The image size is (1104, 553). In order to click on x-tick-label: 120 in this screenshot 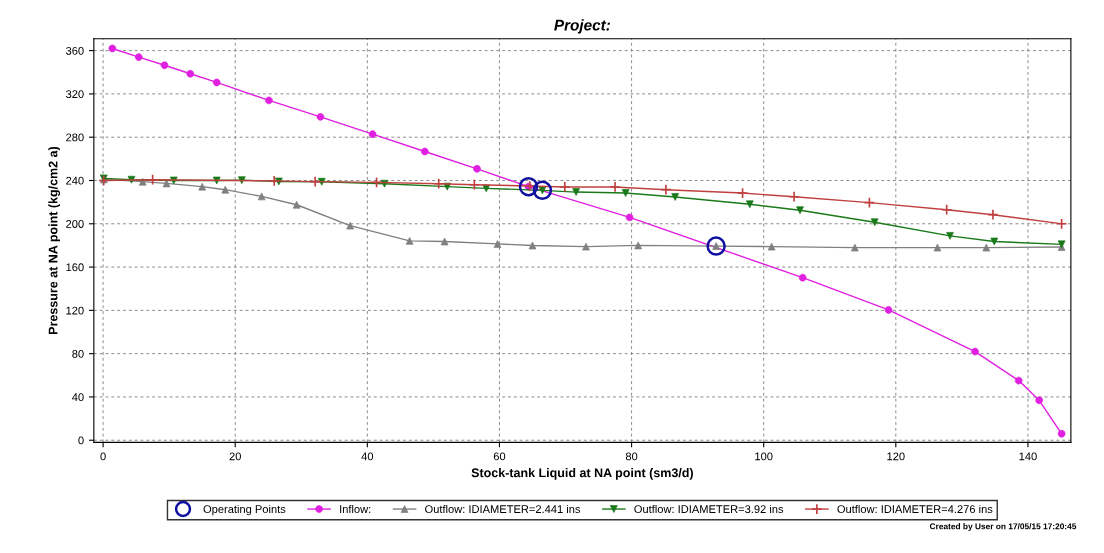, I will do `click(896, 456)`.